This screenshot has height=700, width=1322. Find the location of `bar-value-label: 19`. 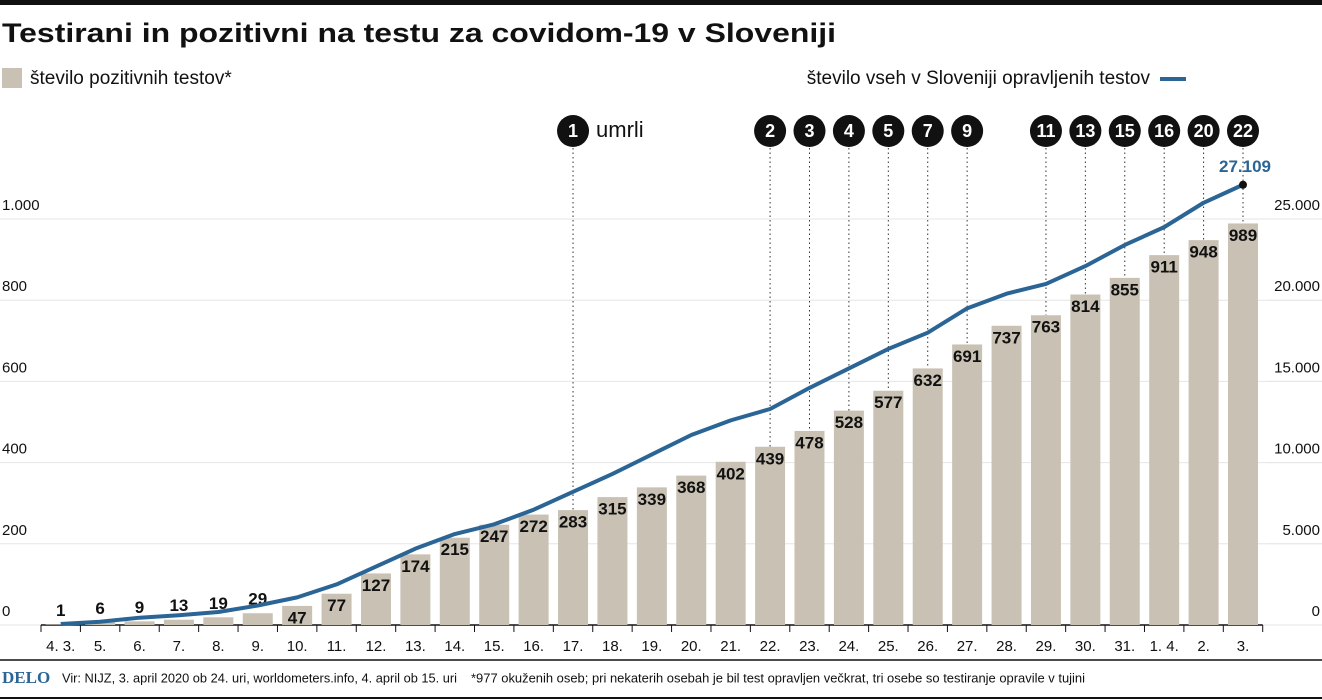

bar-value-label: 19 is located at coordinates (218, 603).